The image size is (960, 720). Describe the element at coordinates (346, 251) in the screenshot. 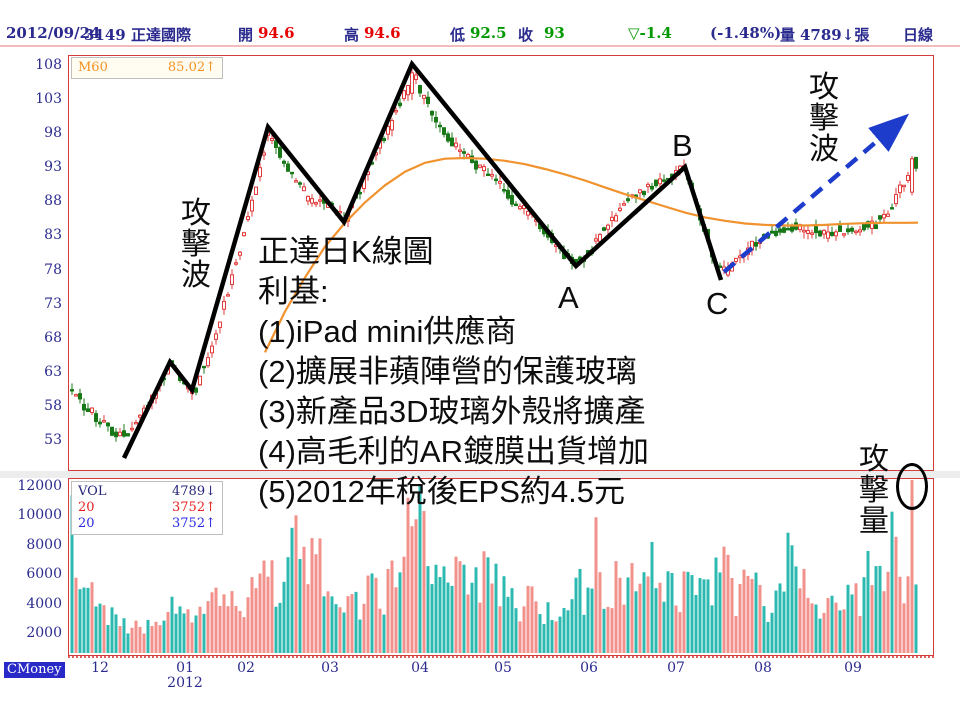

I see `annotation-line: 正達日K線圖` at that location.